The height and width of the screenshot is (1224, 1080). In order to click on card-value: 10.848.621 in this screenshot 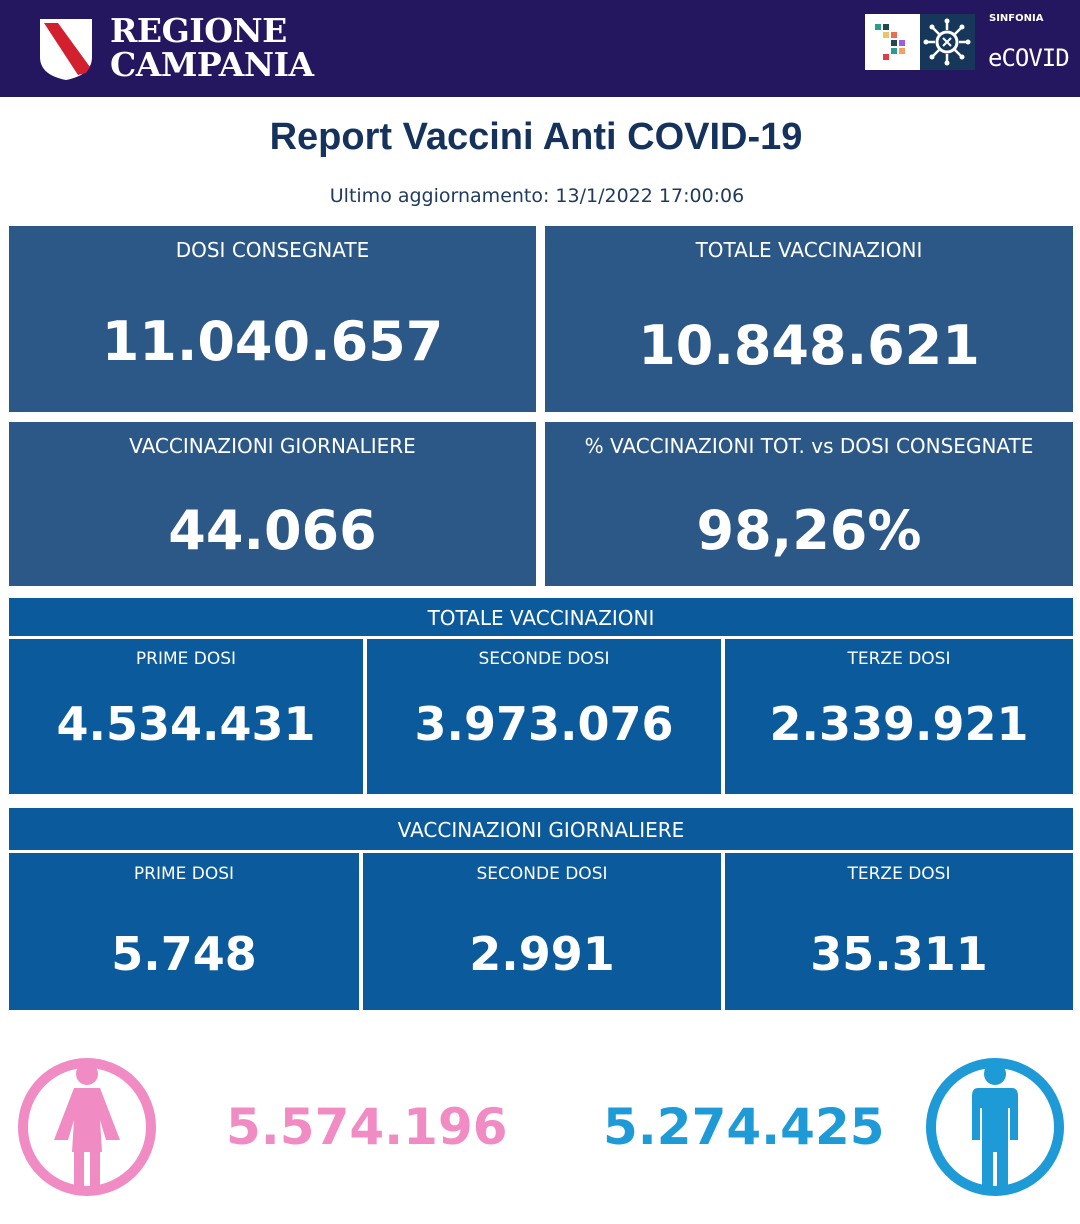, I will do `click(809, 345)`.